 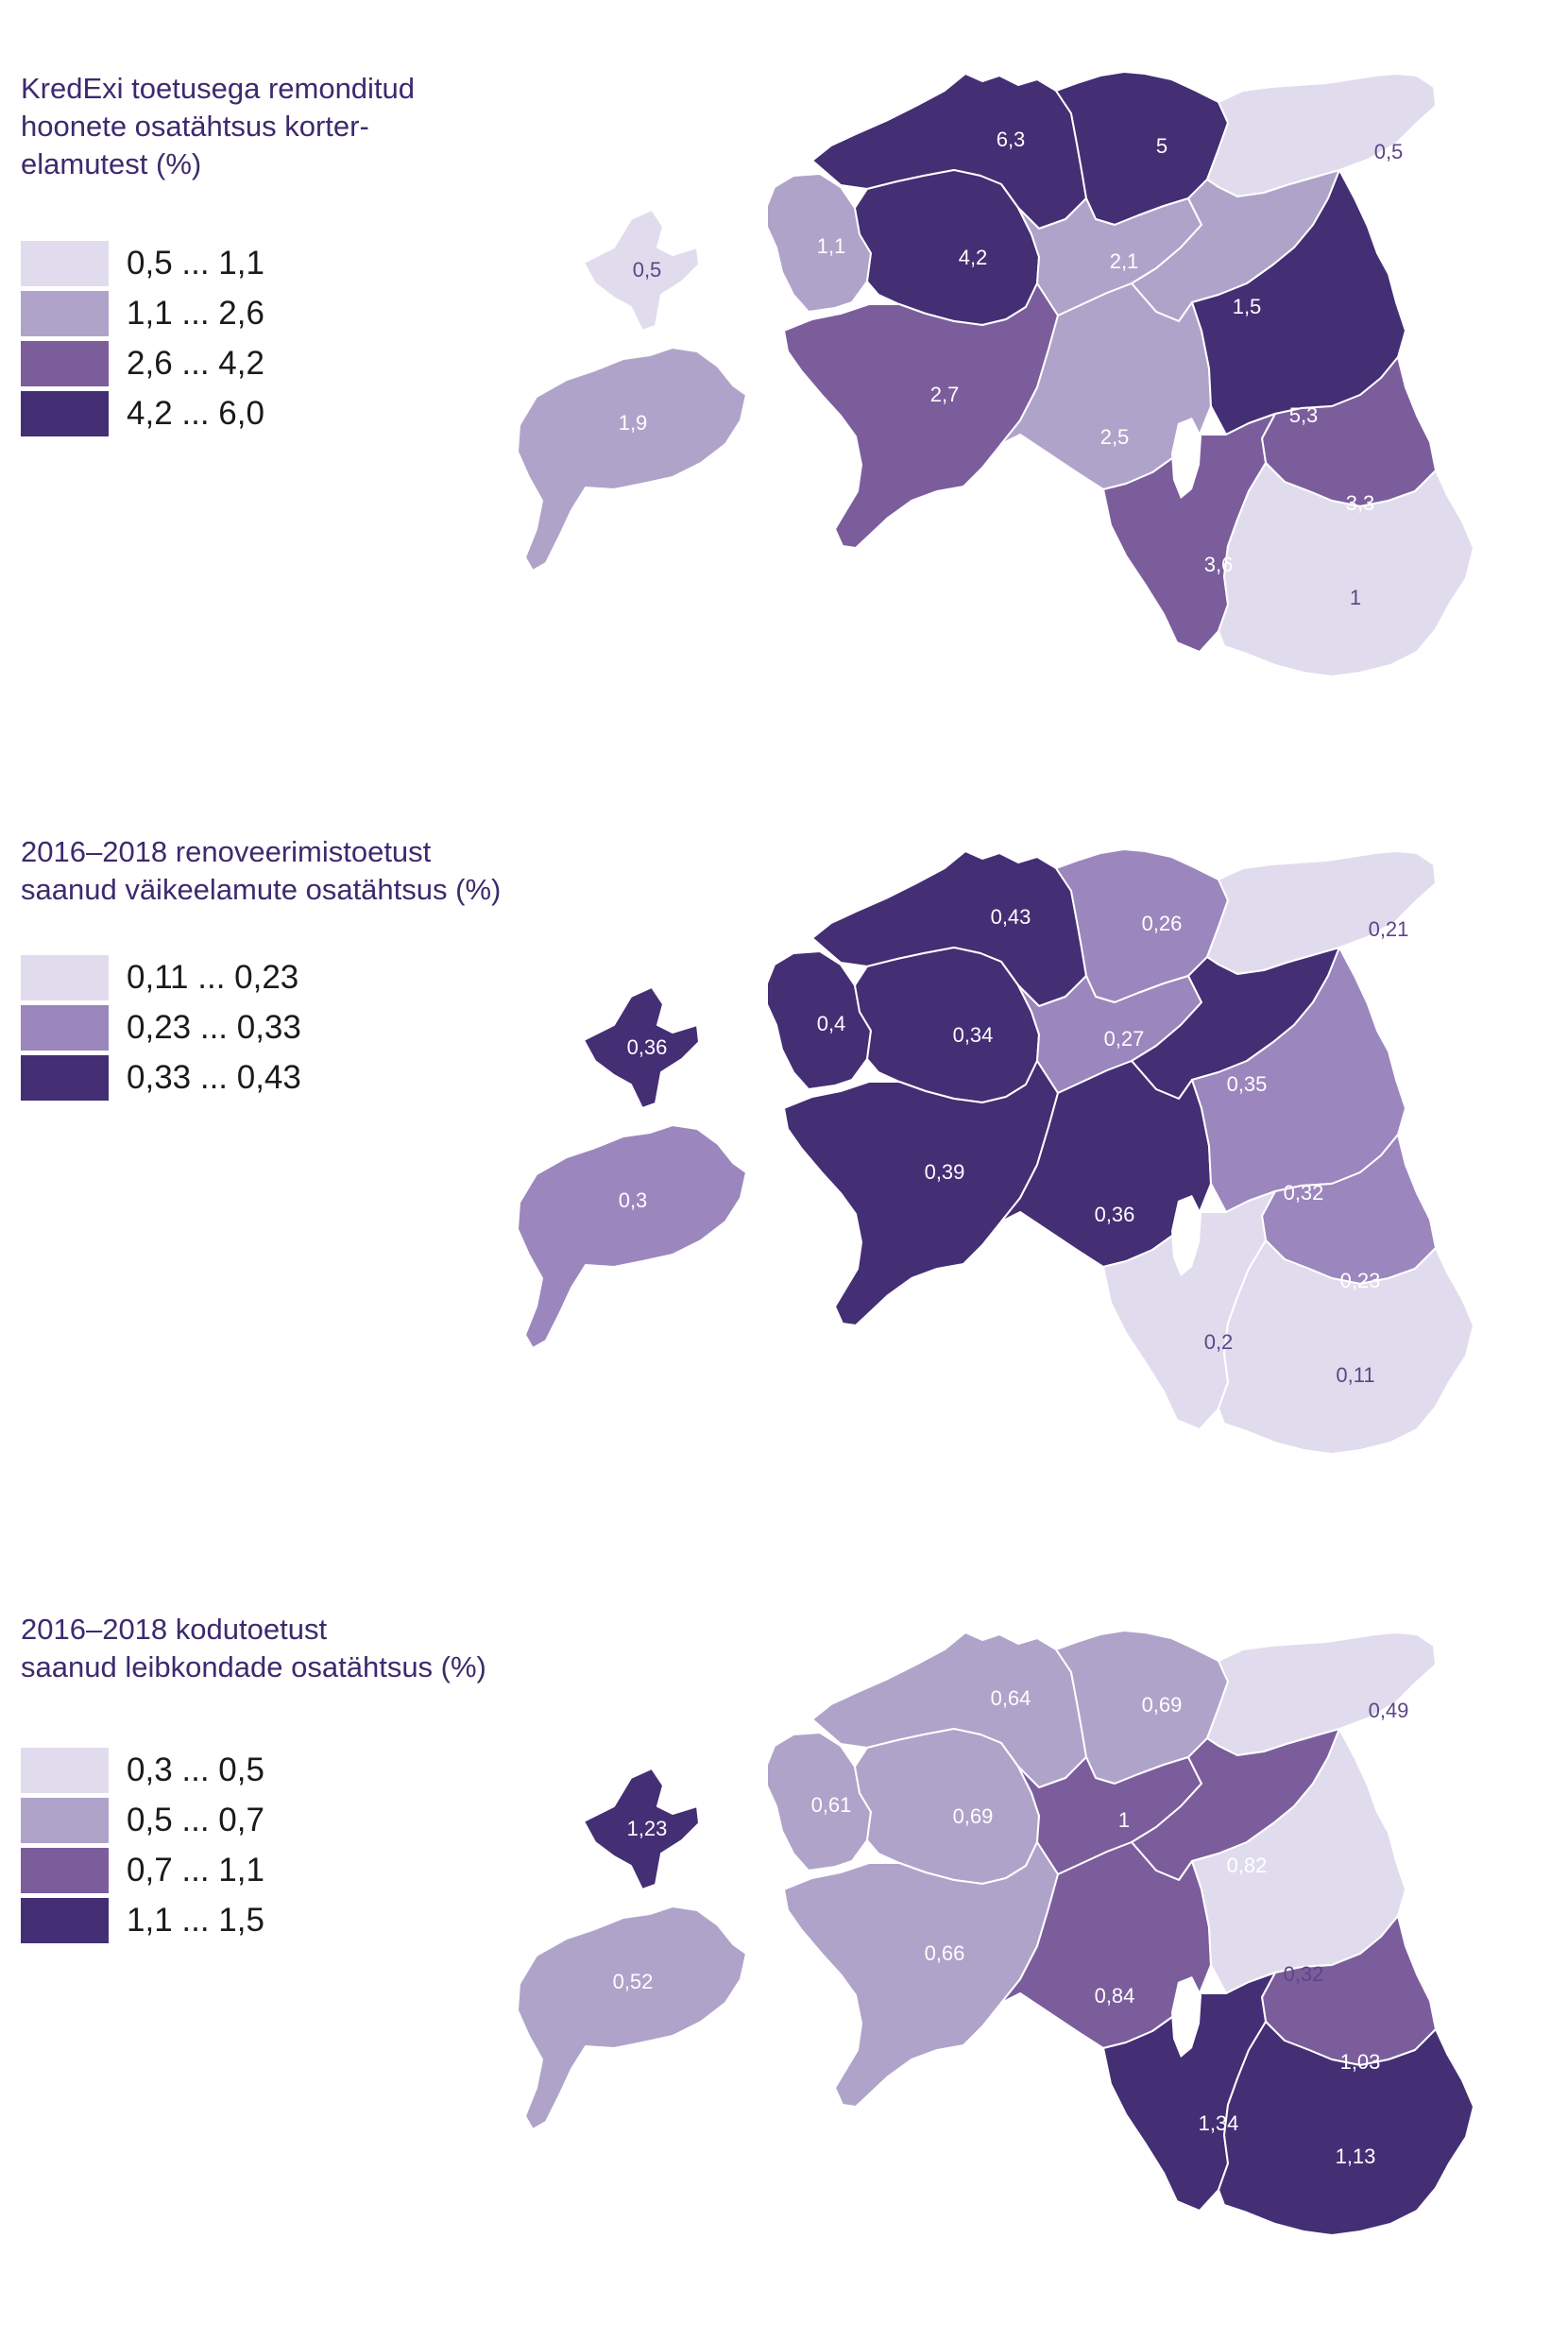 I want to click on legend-label: 0,5 ... 1,1, so click(x=195, y=263).